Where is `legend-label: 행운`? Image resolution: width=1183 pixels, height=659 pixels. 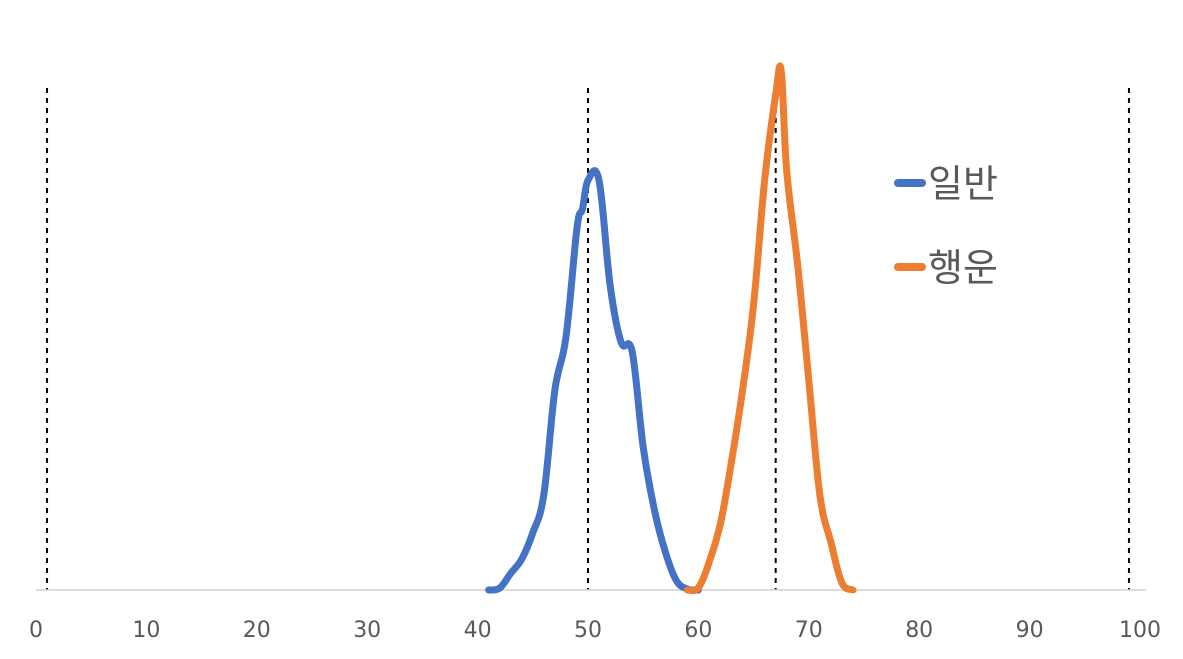
legend-label: 행운 is located at coordinates (963, 268).